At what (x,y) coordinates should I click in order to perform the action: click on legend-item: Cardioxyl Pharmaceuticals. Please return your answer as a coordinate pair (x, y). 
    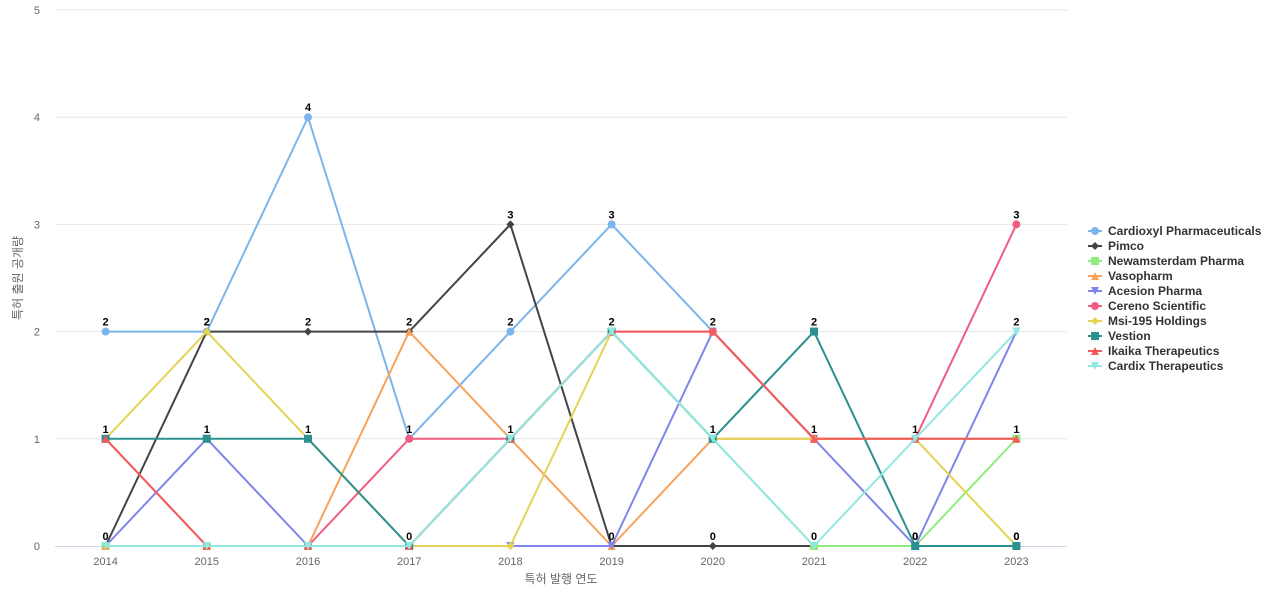
    Looking at the image, I should click on (1175, 231).